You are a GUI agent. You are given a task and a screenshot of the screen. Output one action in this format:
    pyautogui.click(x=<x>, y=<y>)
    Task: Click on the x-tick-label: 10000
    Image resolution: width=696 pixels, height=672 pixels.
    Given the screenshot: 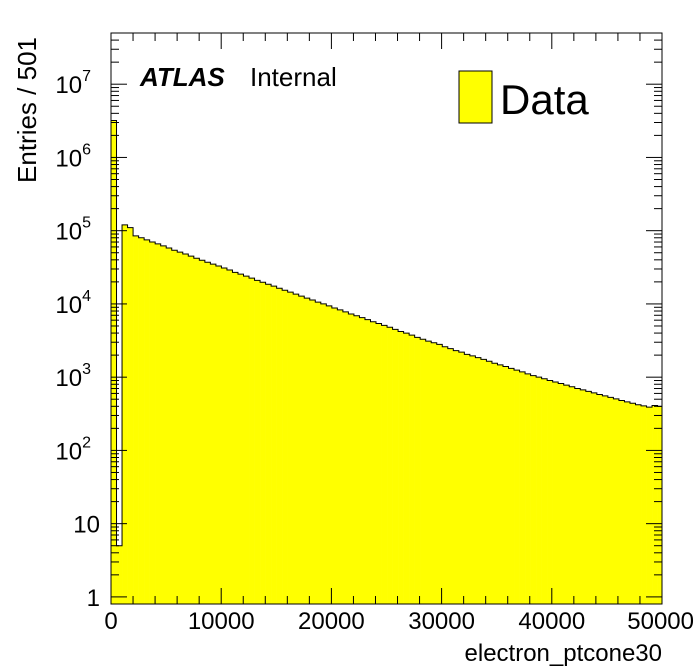 What is the action you would take?
    pyautogui.click(x=221, y=621)
    